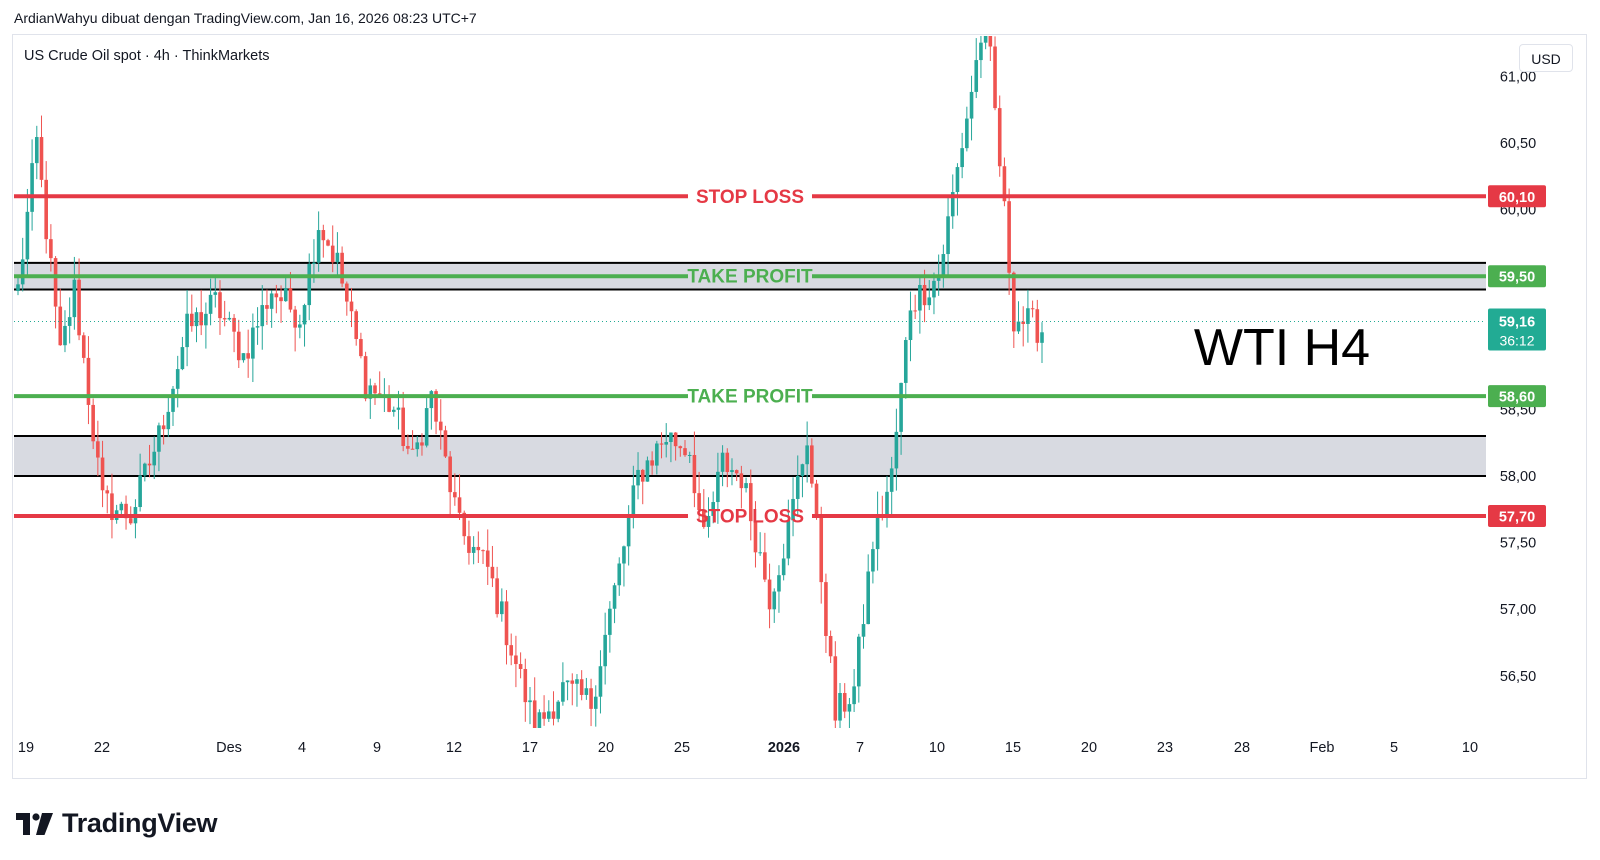 This screenshot has width=1600, height=860. Describe the element at coordinates (377, 748) in the screenshot. I see `time-tick-label: 9` at that location.